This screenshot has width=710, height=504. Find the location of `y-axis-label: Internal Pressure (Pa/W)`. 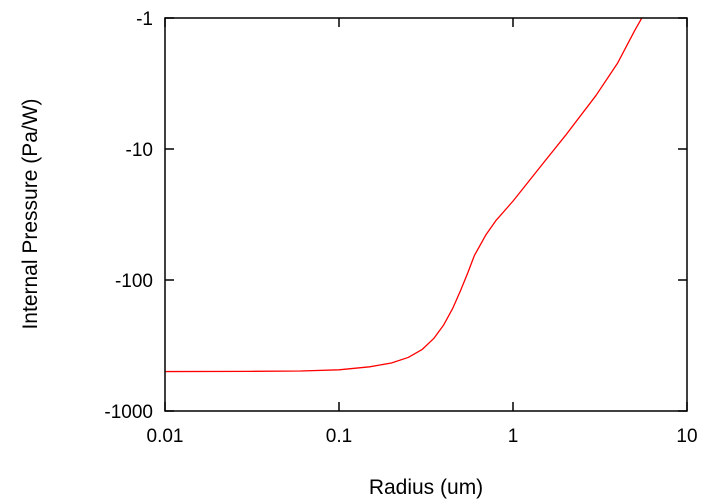

y-axis-label: Internal Pressure (Pa/W) is located at coordinates (30, 213).